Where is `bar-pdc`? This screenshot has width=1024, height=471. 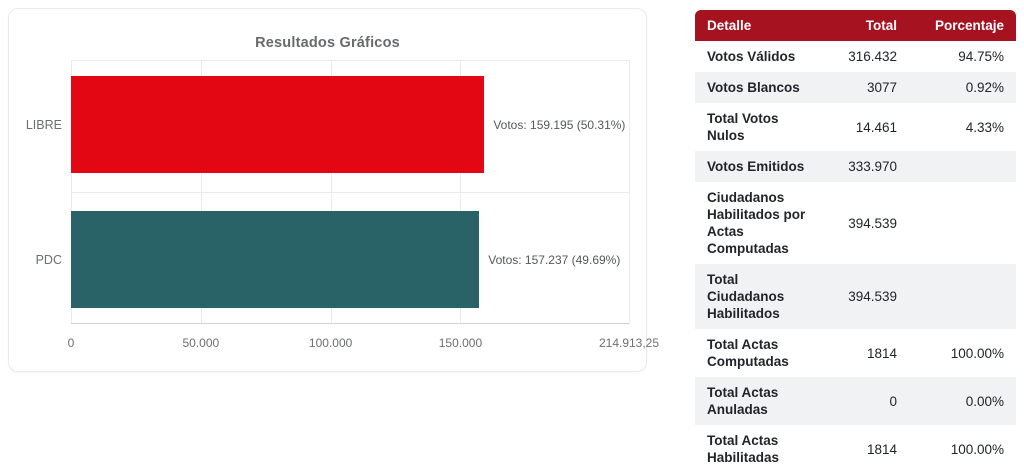
bar-pdc is located at coordinates (275, 259).